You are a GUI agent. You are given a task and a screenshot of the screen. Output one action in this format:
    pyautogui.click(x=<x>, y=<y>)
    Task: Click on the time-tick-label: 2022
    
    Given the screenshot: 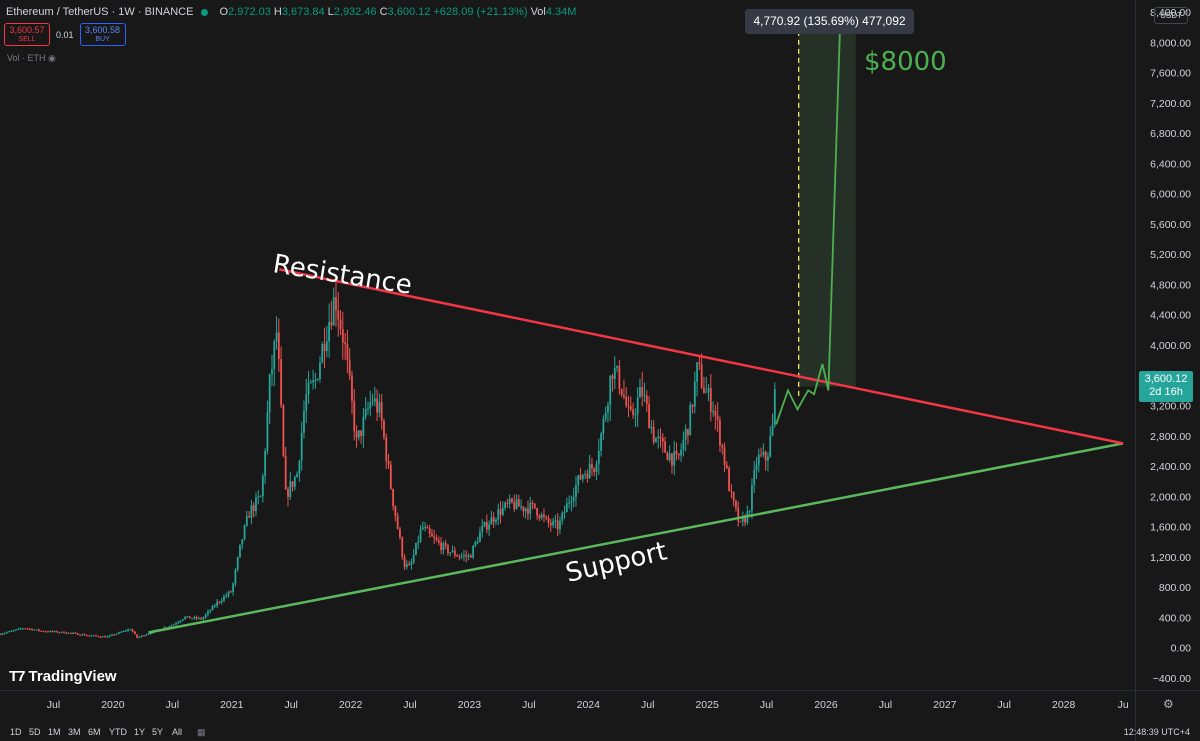 What is the action you would take?
    pyautogui.click(x=351, y=705)
    